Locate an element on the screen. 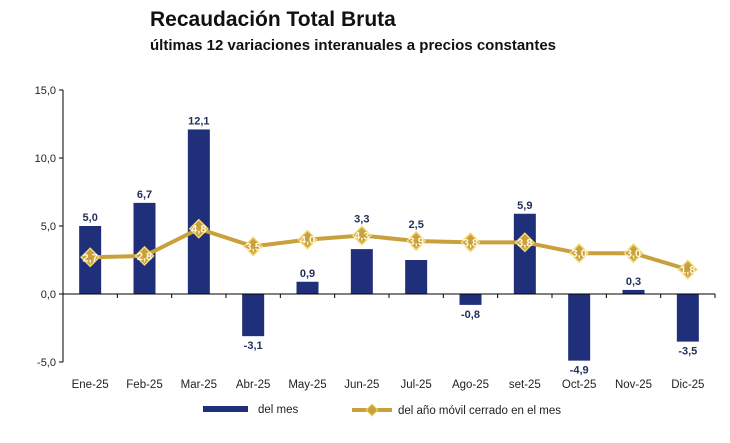 This screenshot has width=730, height=443. legend-marker is located at coordinates (372, 410).